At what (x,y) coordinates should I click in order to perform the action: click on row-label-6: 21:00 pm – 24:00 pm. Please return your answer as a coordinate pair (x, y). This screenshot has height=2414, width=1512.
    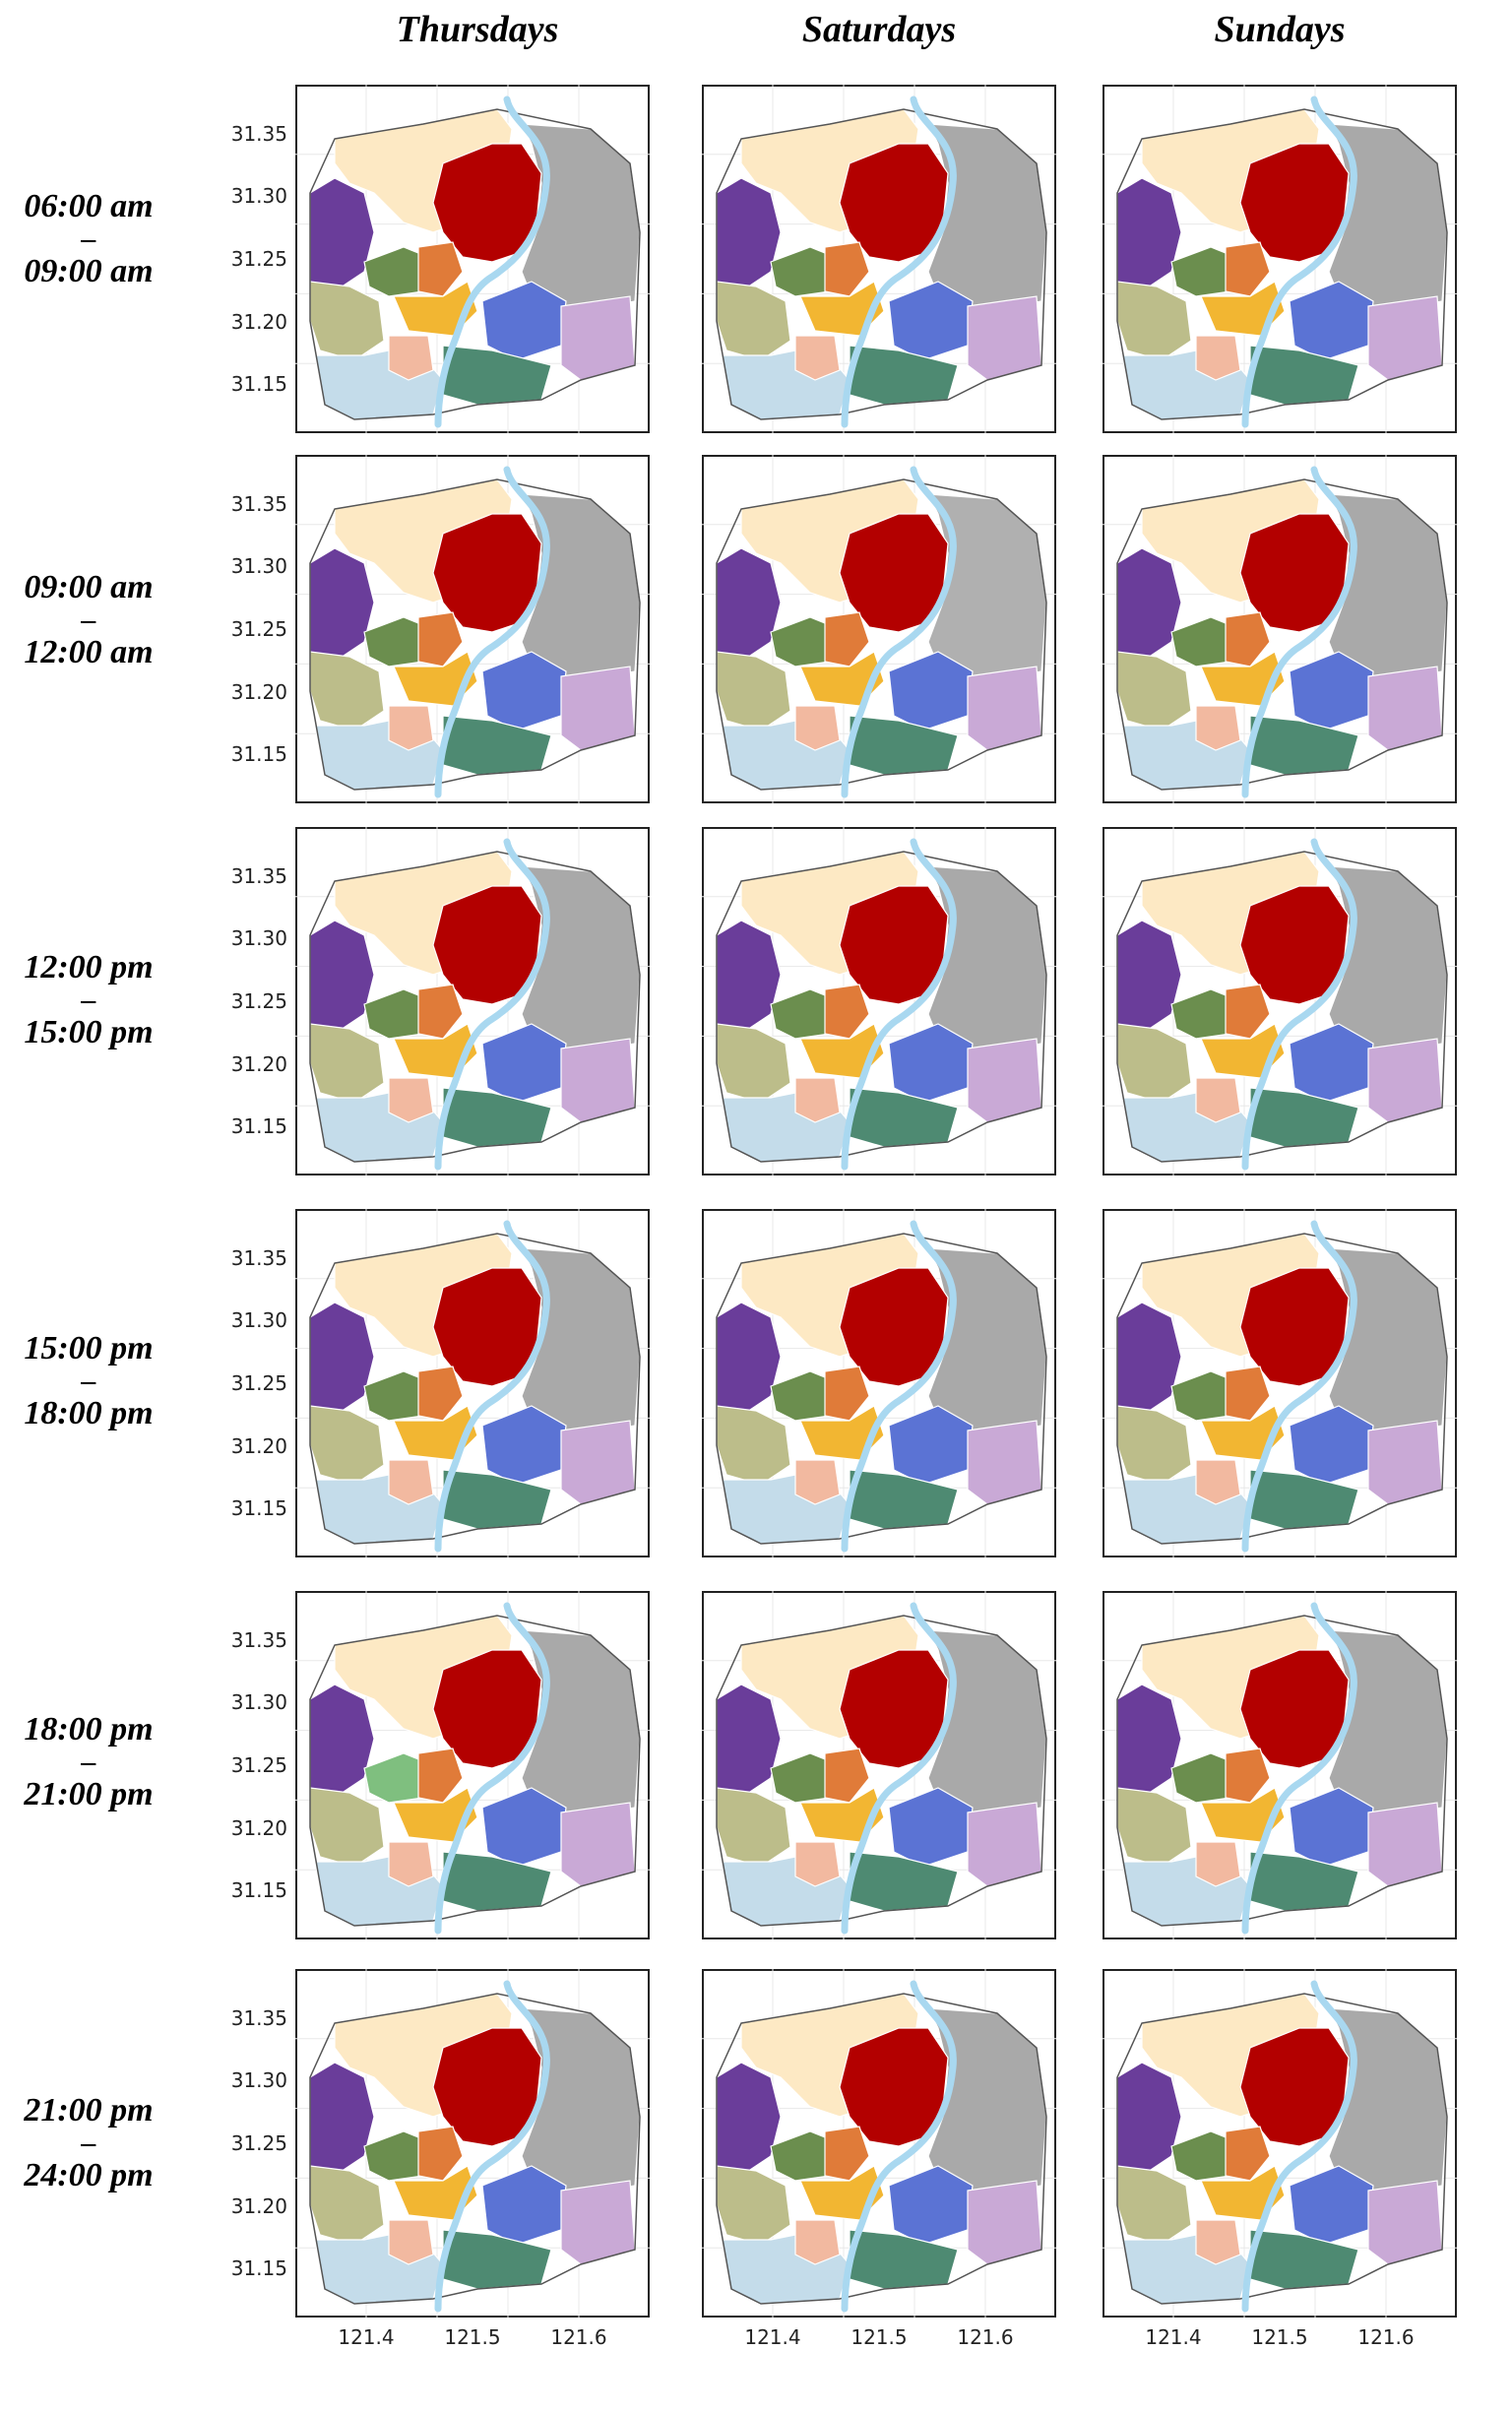
    Looking at the image, I should click on (88, 2142).